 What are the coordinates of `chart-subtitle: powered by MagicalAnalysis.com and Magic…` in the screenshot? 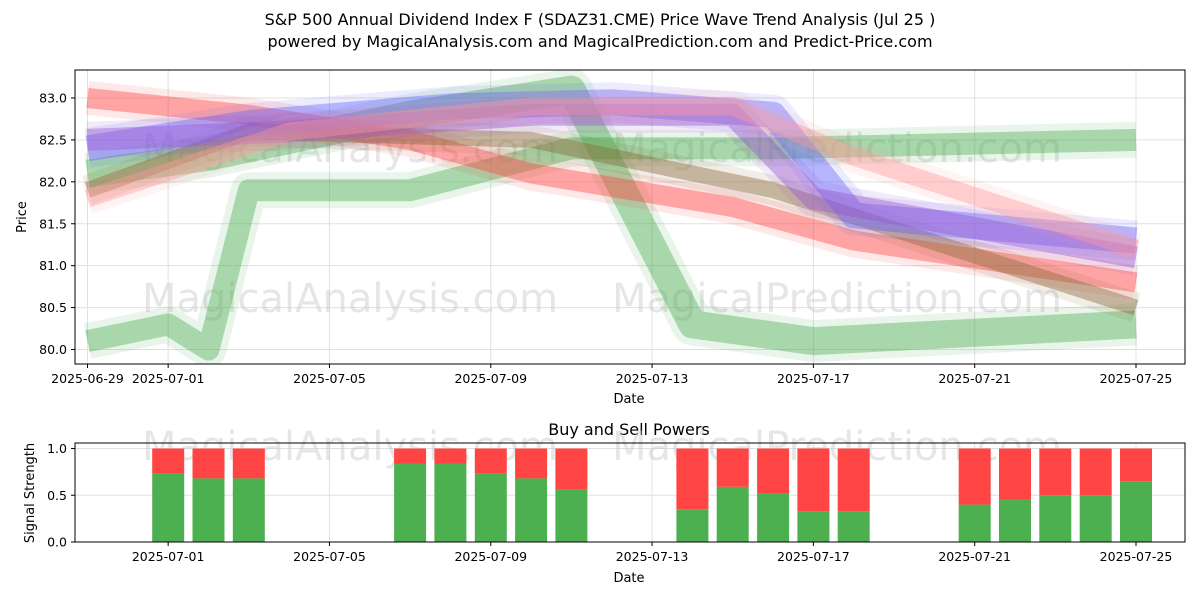 It's located at (599, 41).